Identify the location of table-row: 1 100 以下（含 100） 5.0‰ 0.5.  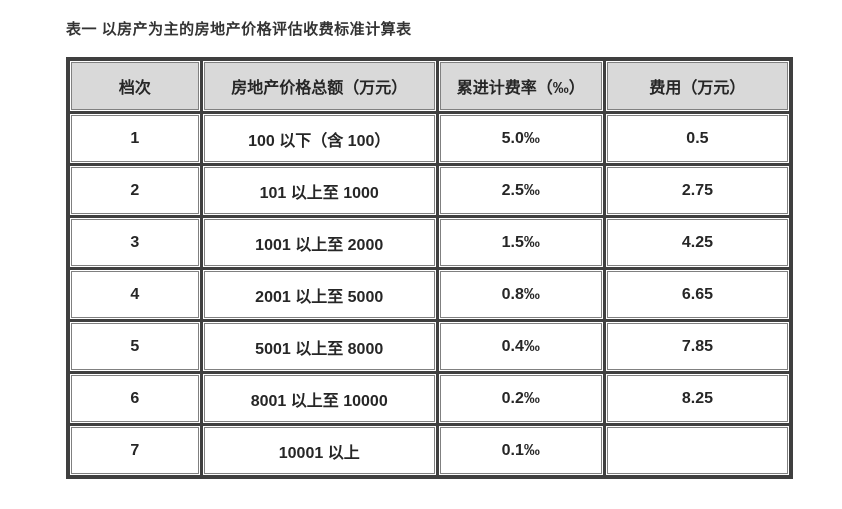
(429, 138).